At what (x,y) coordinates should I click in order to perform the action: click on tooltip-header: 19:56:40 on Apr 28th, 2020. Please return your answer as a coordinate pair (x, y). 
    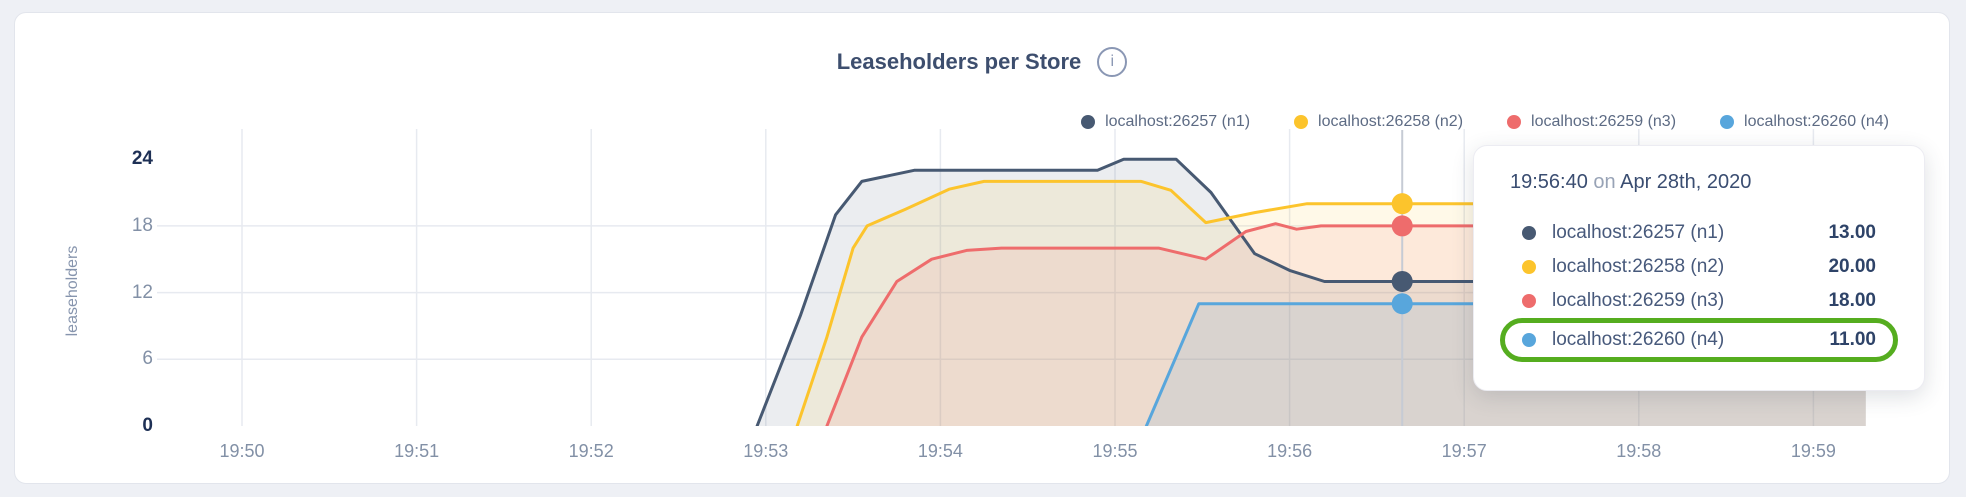
    Looking at the image, I should click on (1704, 182).